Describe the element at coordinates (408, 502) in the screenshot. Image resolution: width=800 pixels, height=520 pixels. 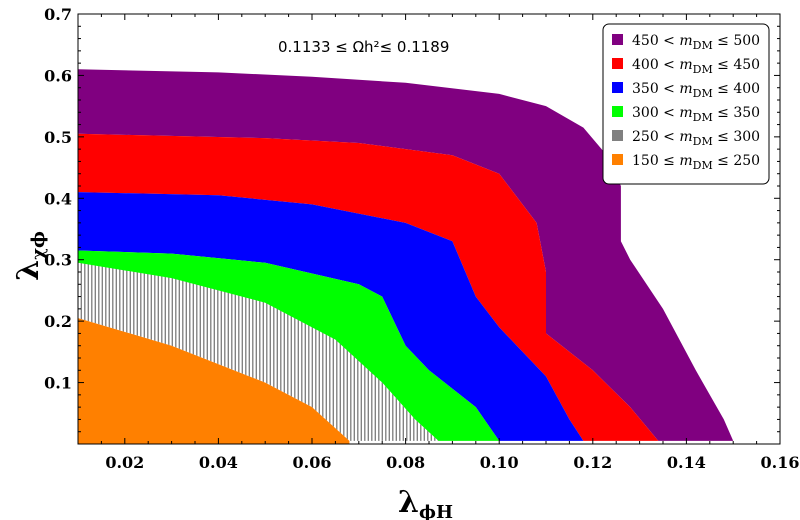
I see `x-axis-label-main: λ` at that location.